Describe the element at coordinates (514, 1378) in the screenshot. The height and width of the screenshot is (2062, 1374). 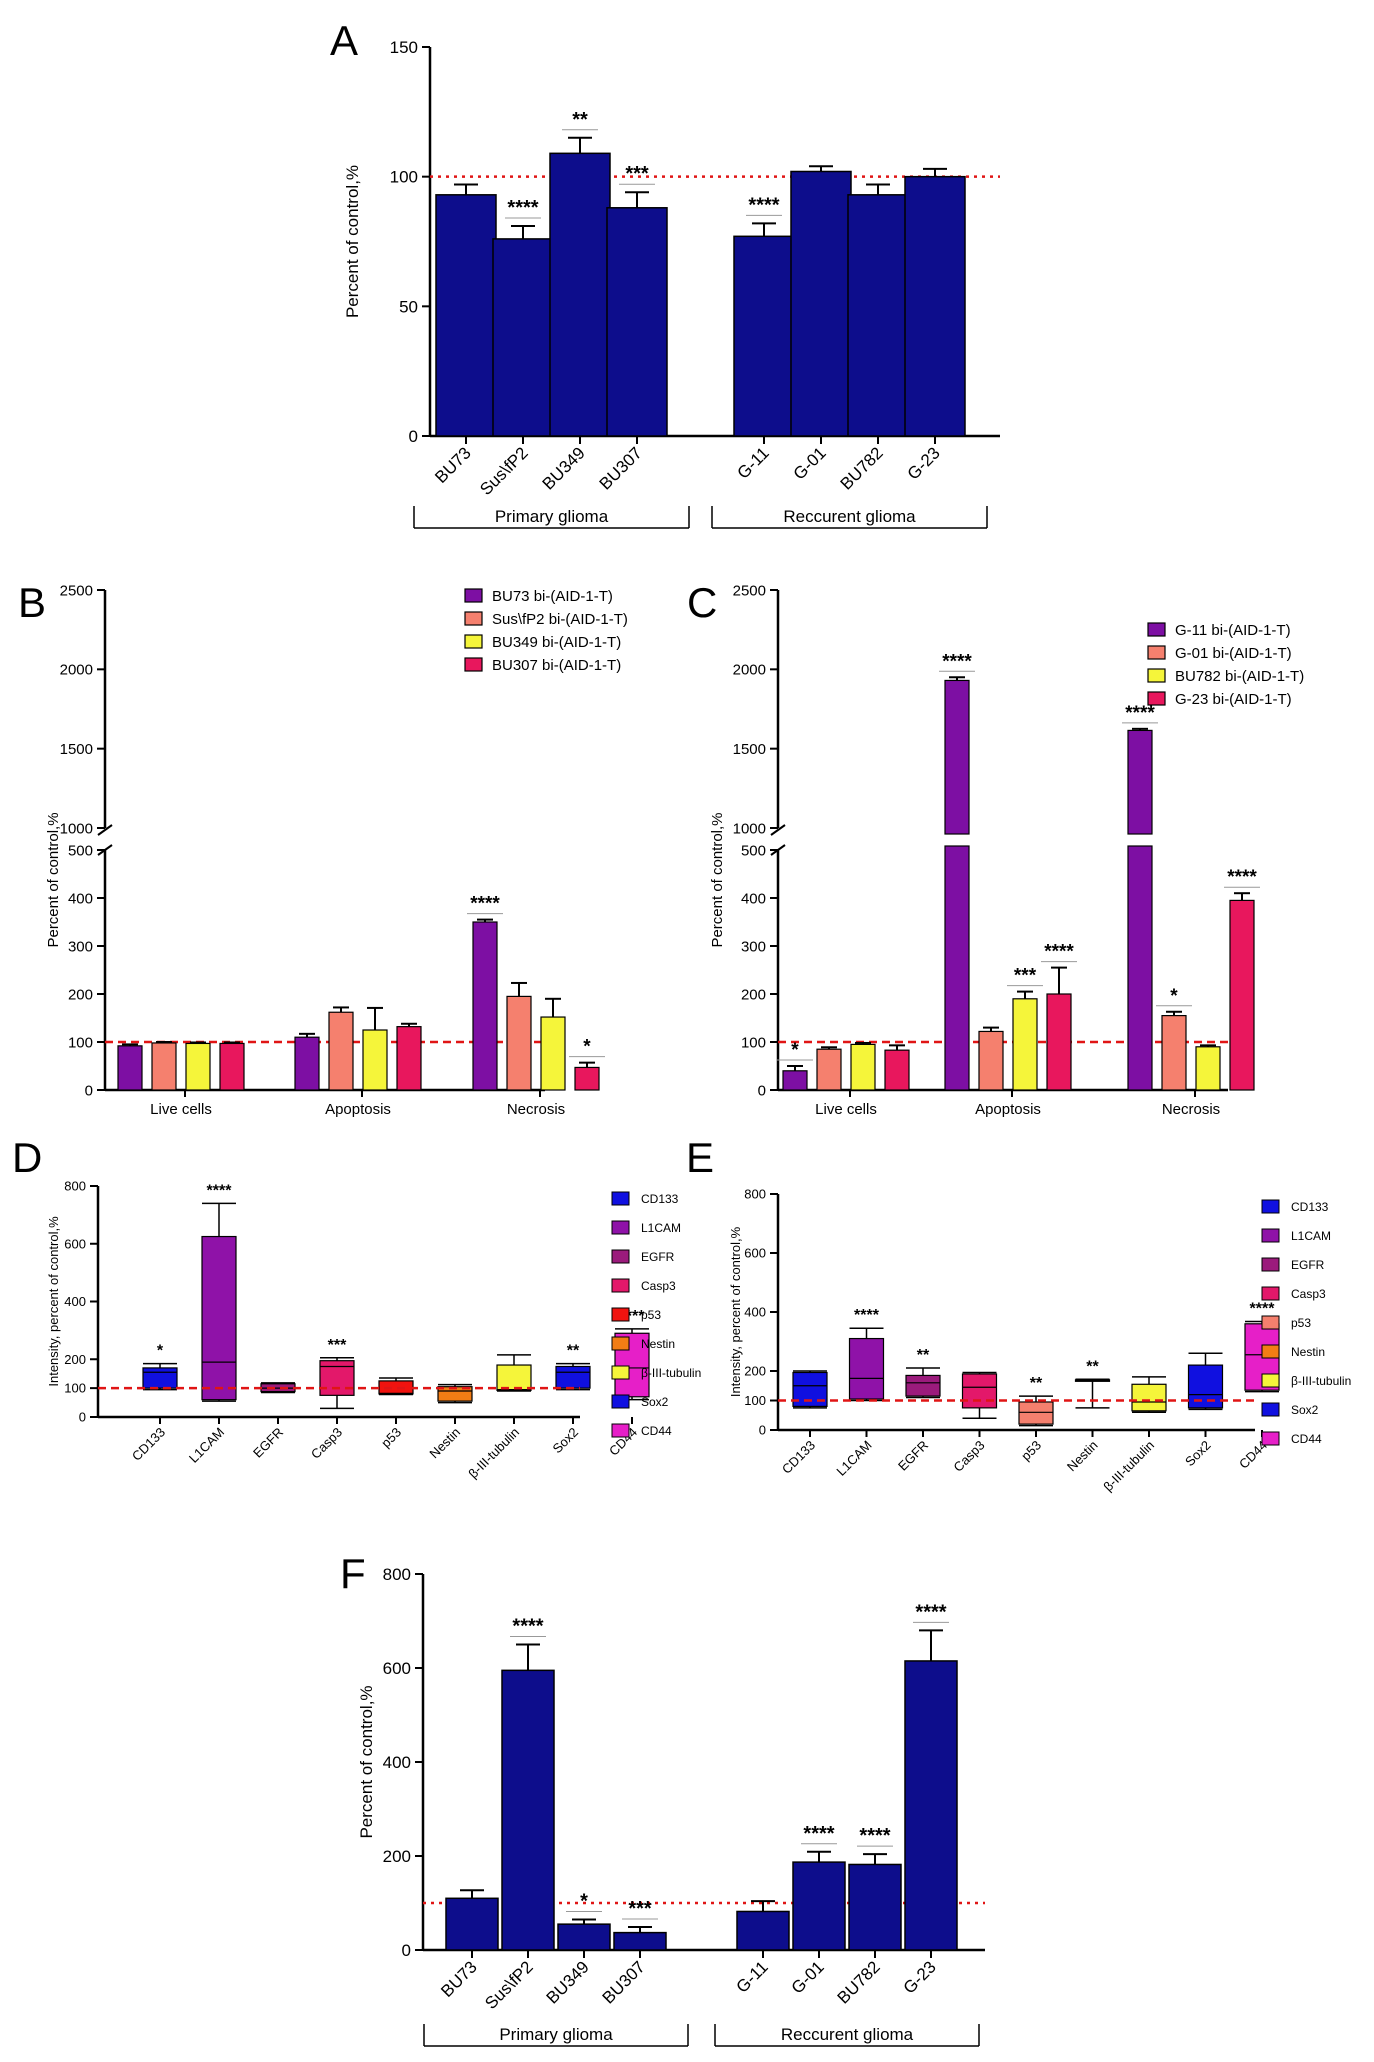
I see `box--iii-tubulin` at that location.